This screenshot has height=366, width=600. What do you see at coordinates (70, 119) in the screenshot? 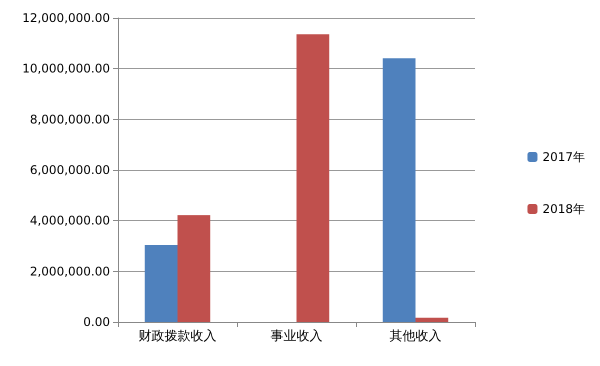
I see `y-tick-label: 8,000,000.00` at bounding box center [70, 119].